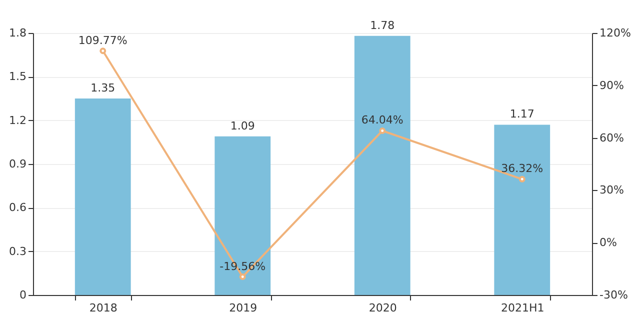  What do you see at coordinates (615, 33) in the screenshot?
I see `y2-tick-label: 120%` at bounding box center [615, 33].